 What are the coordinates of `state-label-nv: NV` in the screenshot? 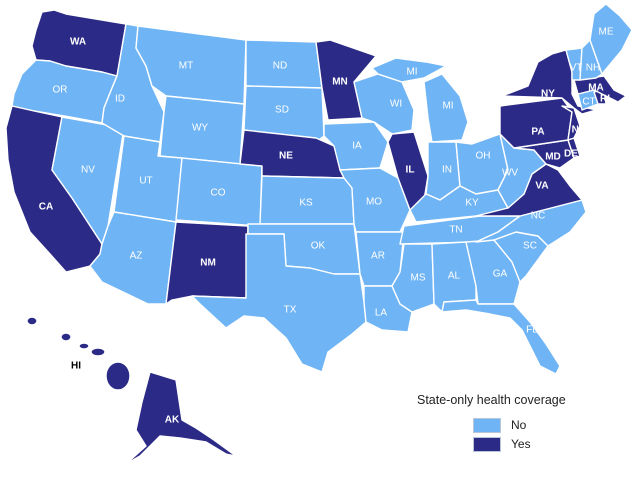 It's located at (88, 170).